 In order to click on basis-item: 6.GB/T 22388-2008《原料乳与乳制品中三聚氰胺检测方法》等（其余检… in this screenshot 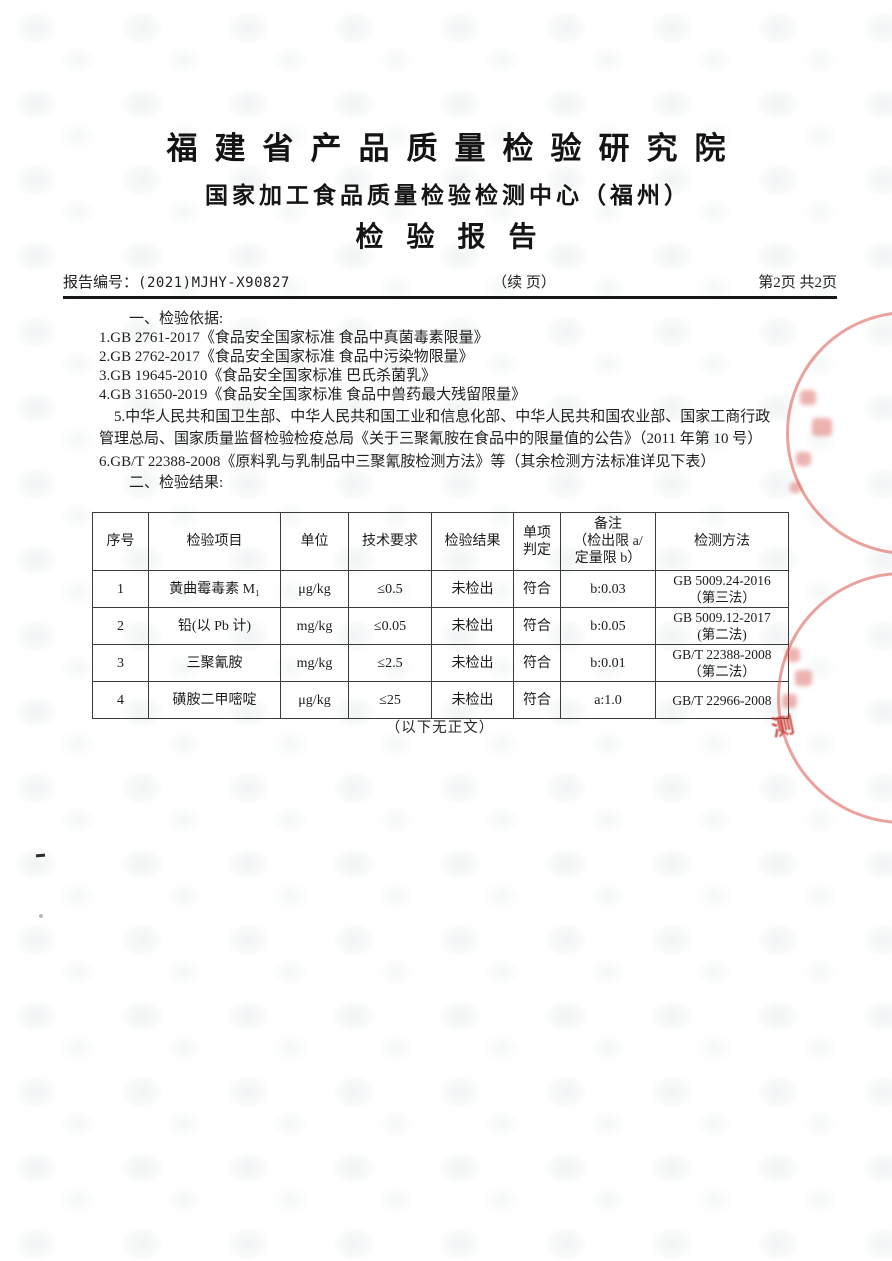, I will do `click(407, 462)`.